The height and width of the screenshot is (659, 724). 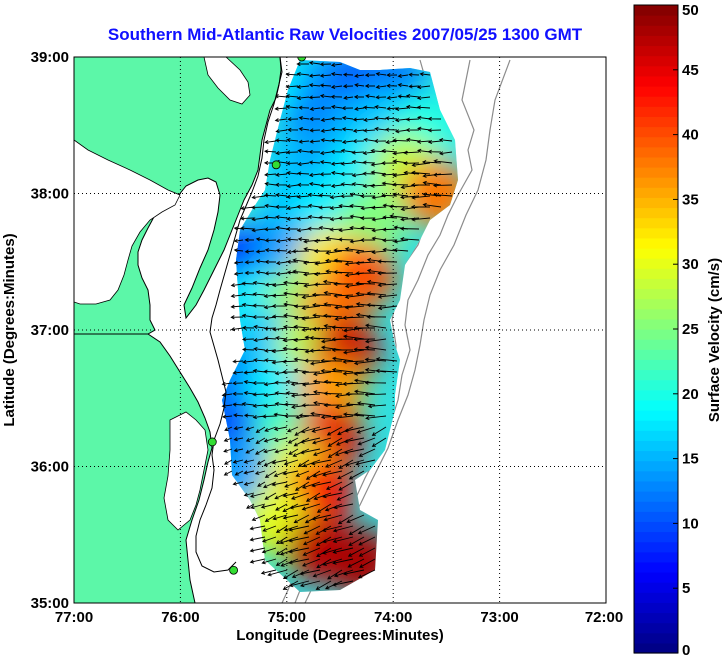 I want to click on colorbar-tick-label: 45, so click(x=690, y=70).